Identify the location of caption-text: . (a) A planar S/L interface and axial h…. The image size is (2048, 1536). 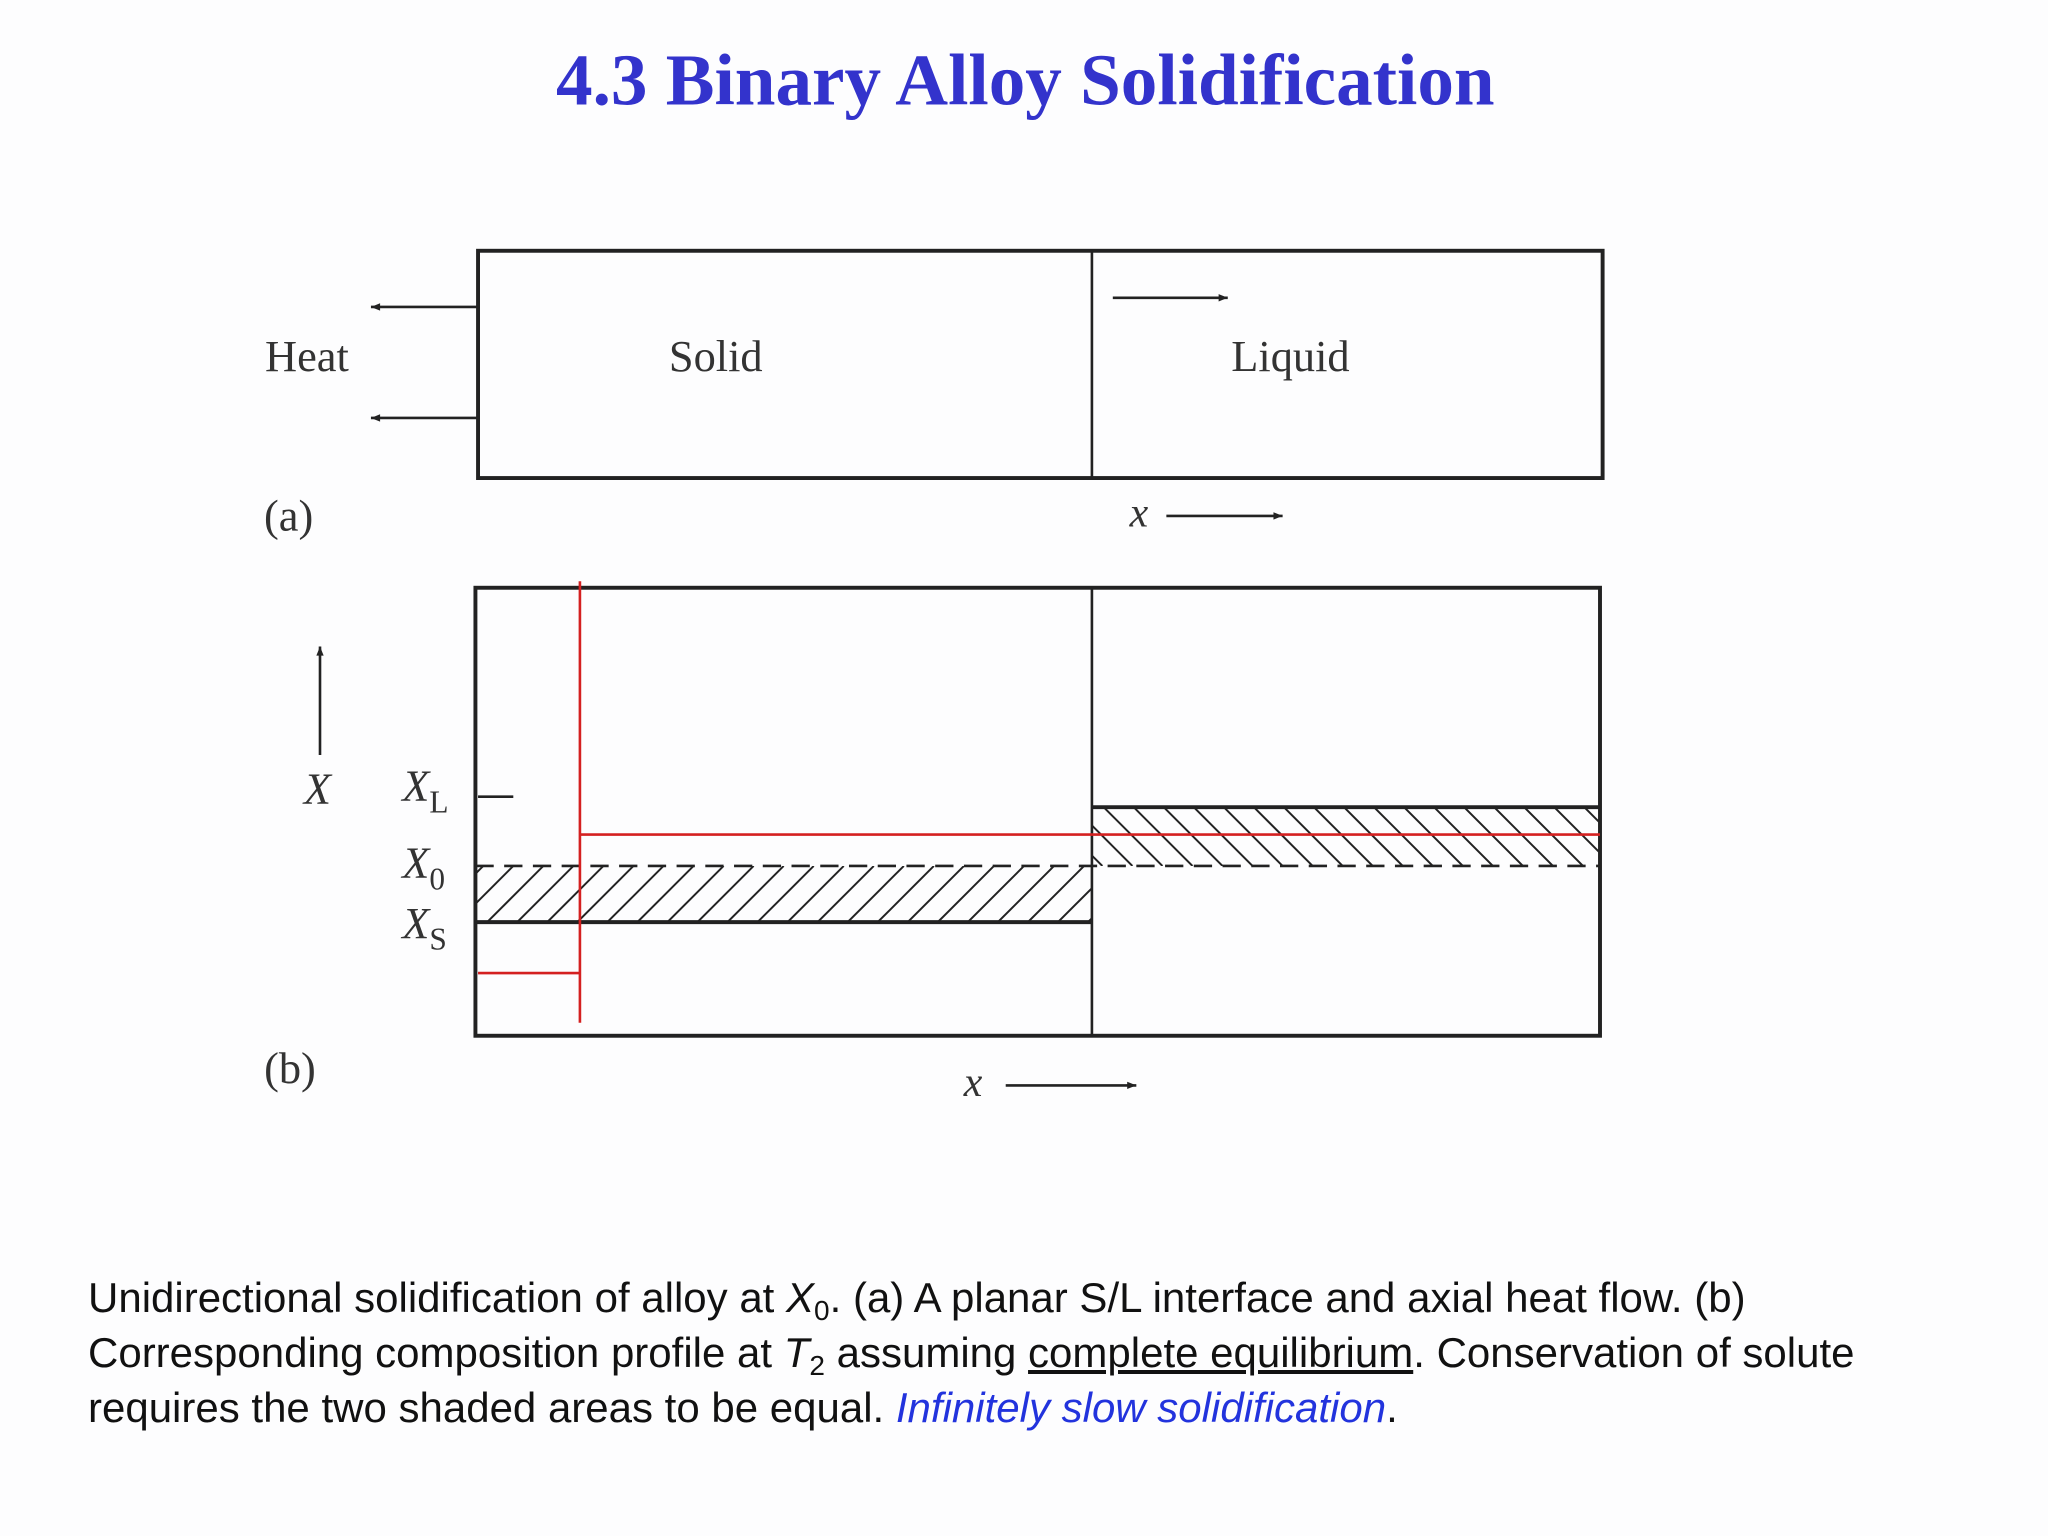
(917, 1325).